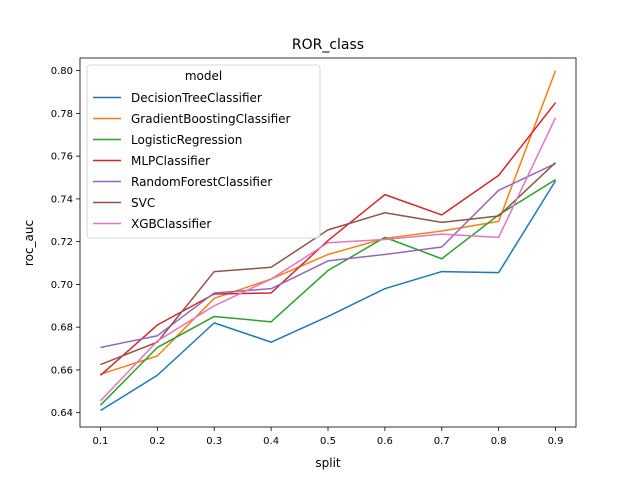 The height and width of the screenshot is (484, 640). I want to click on y-tick-label: 0.66, so click(62, 370).